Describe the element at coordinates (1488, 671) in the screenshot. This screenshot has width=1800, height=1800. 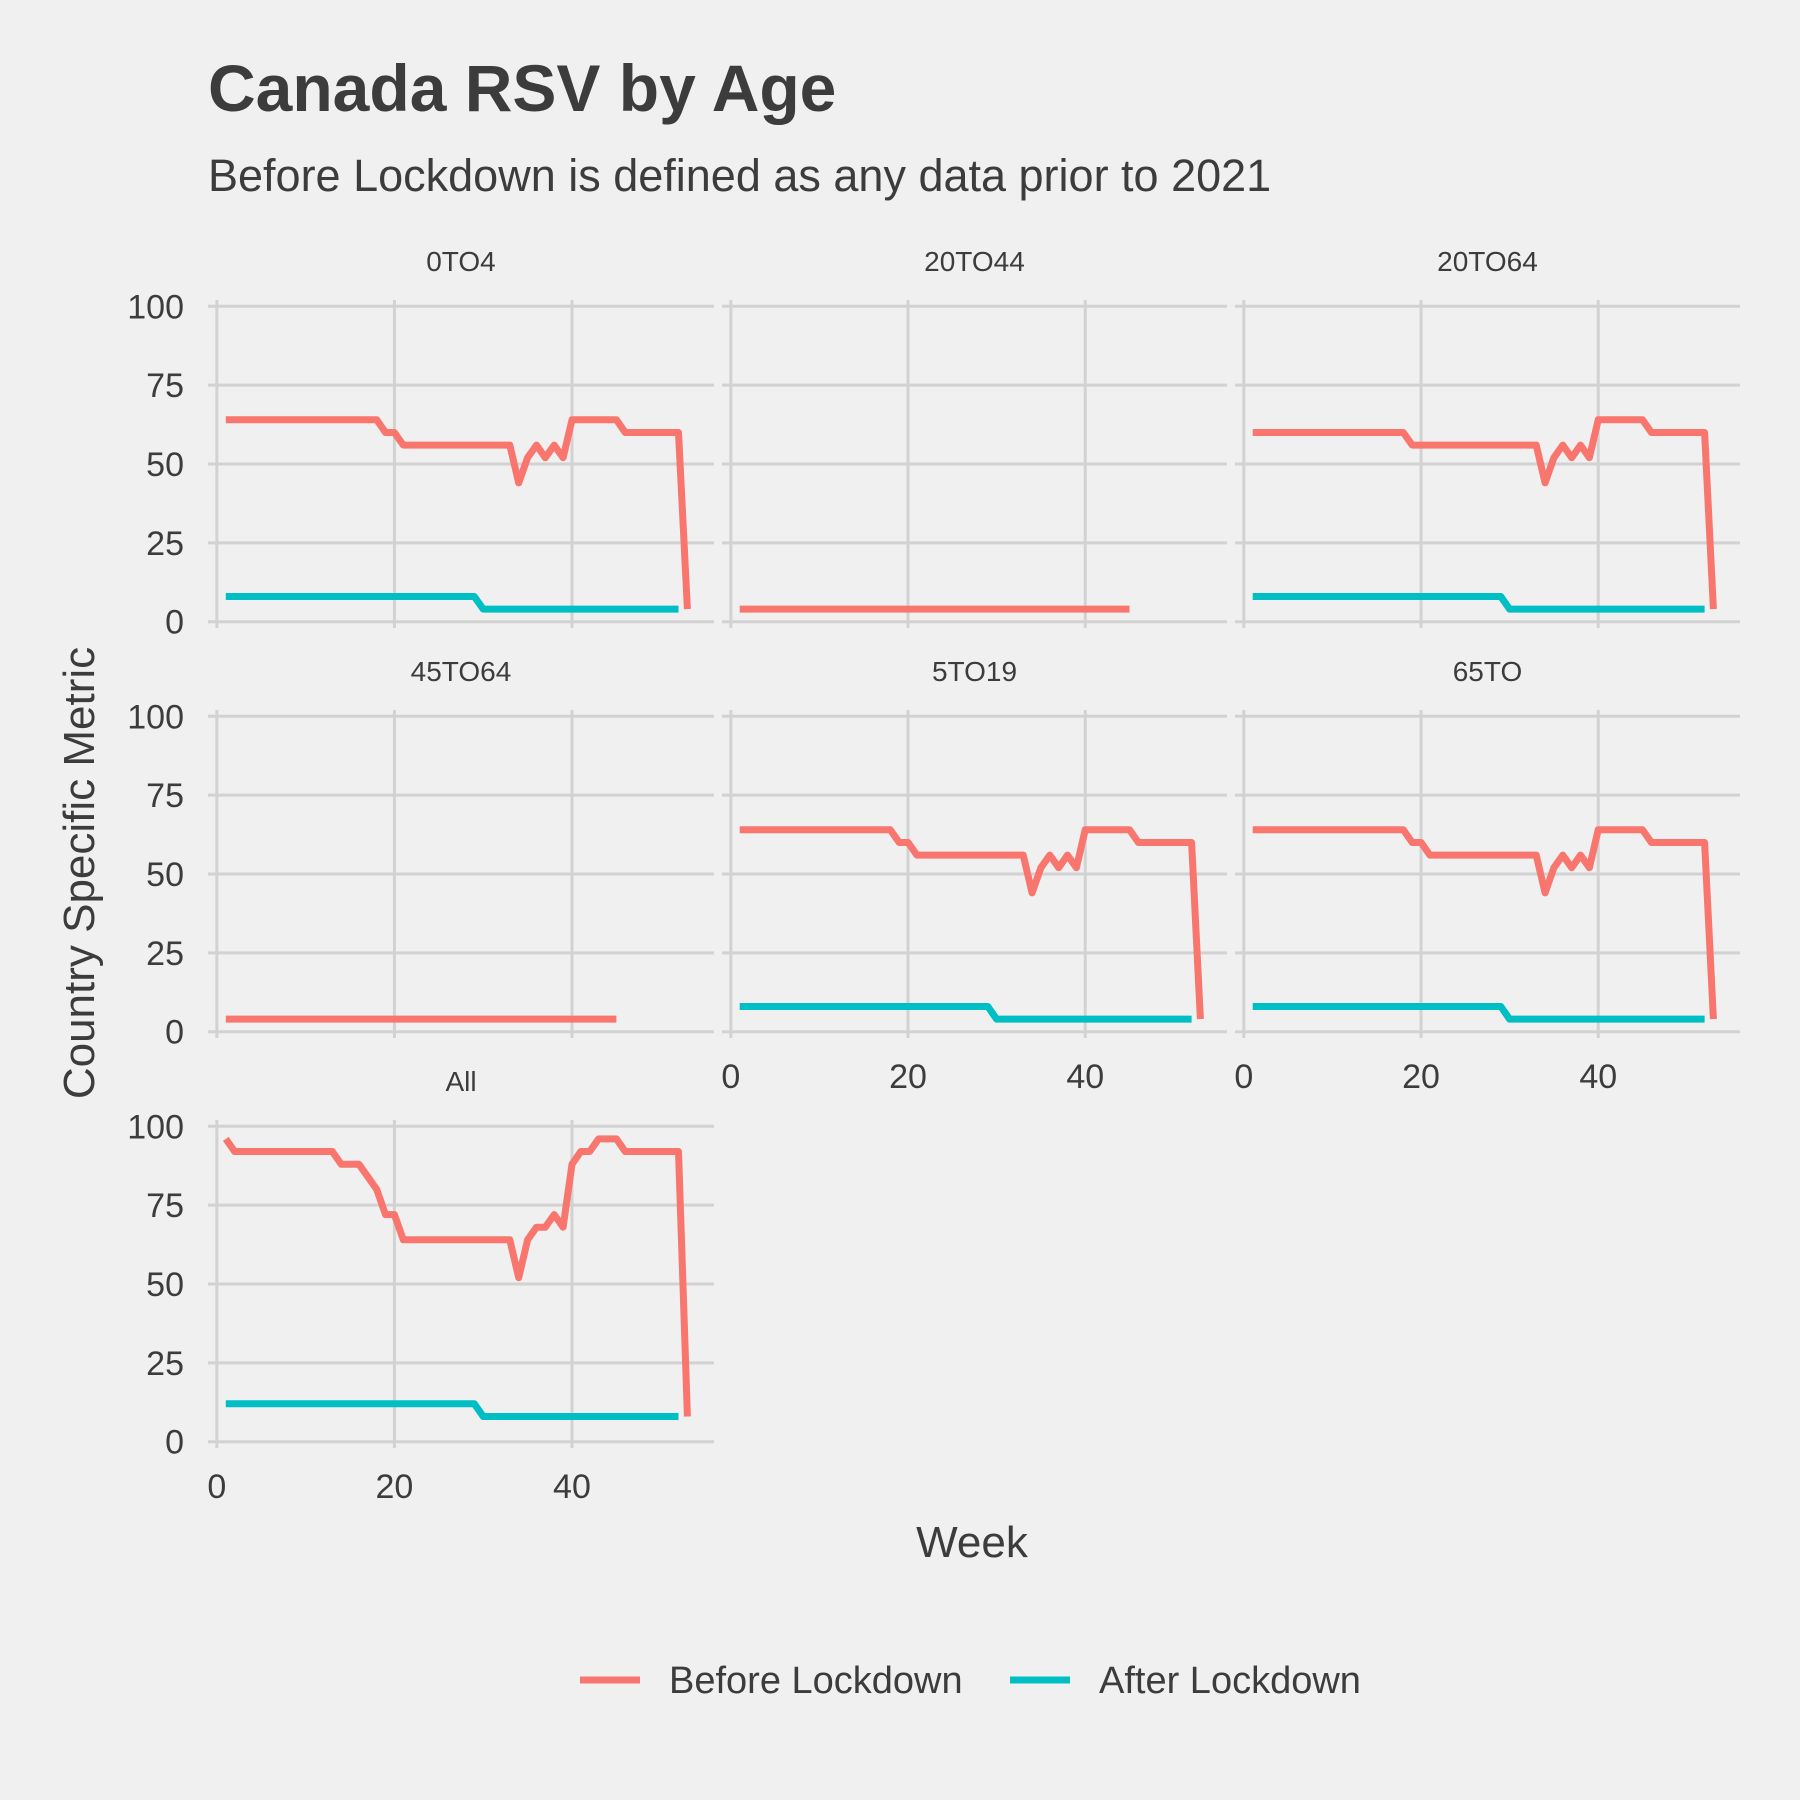
I see `strip-label: 65TO` at that location.